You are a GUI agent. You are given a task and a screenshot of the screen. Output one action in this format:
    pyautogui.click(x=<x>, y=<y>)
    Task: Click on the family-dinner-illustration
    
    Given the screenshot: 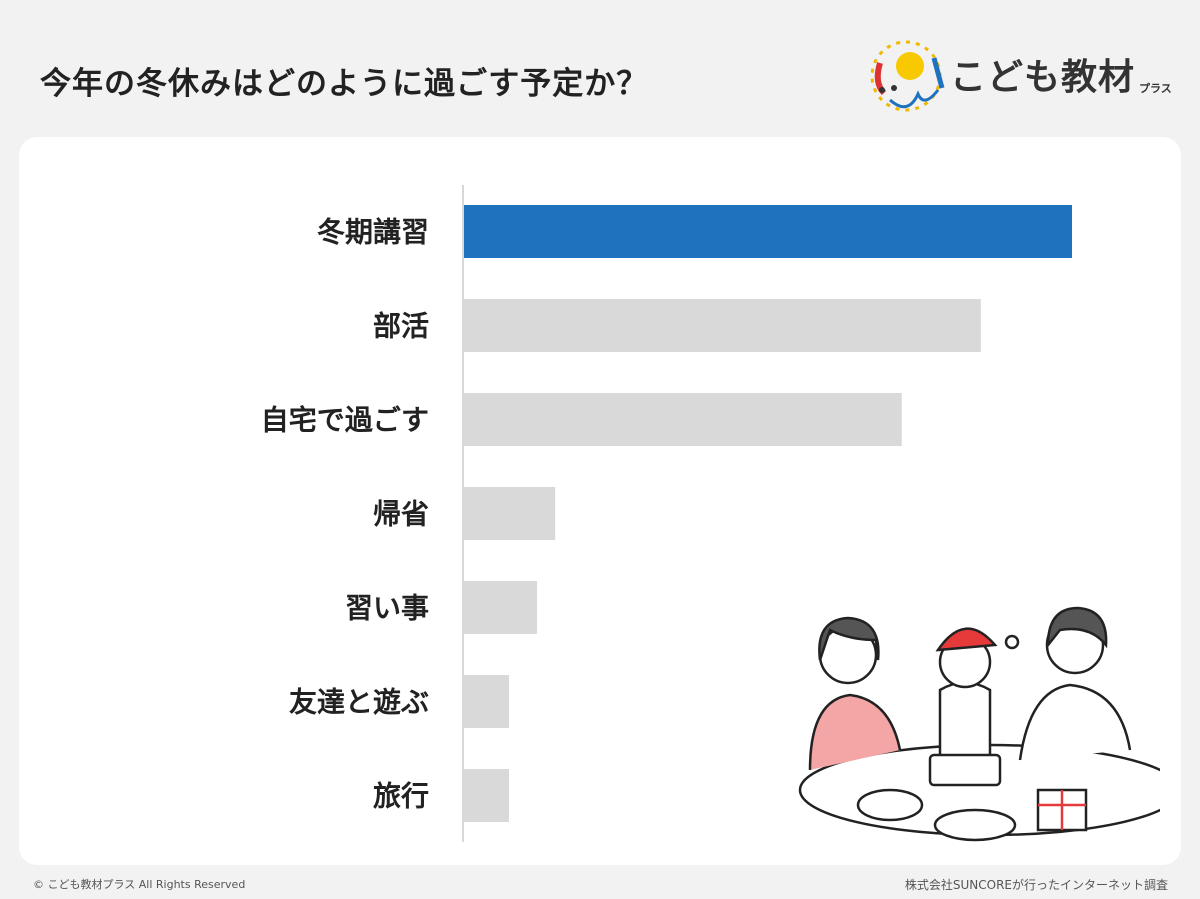 What is the action you would take?
    pyautogui.click(x=979, y=724)
    